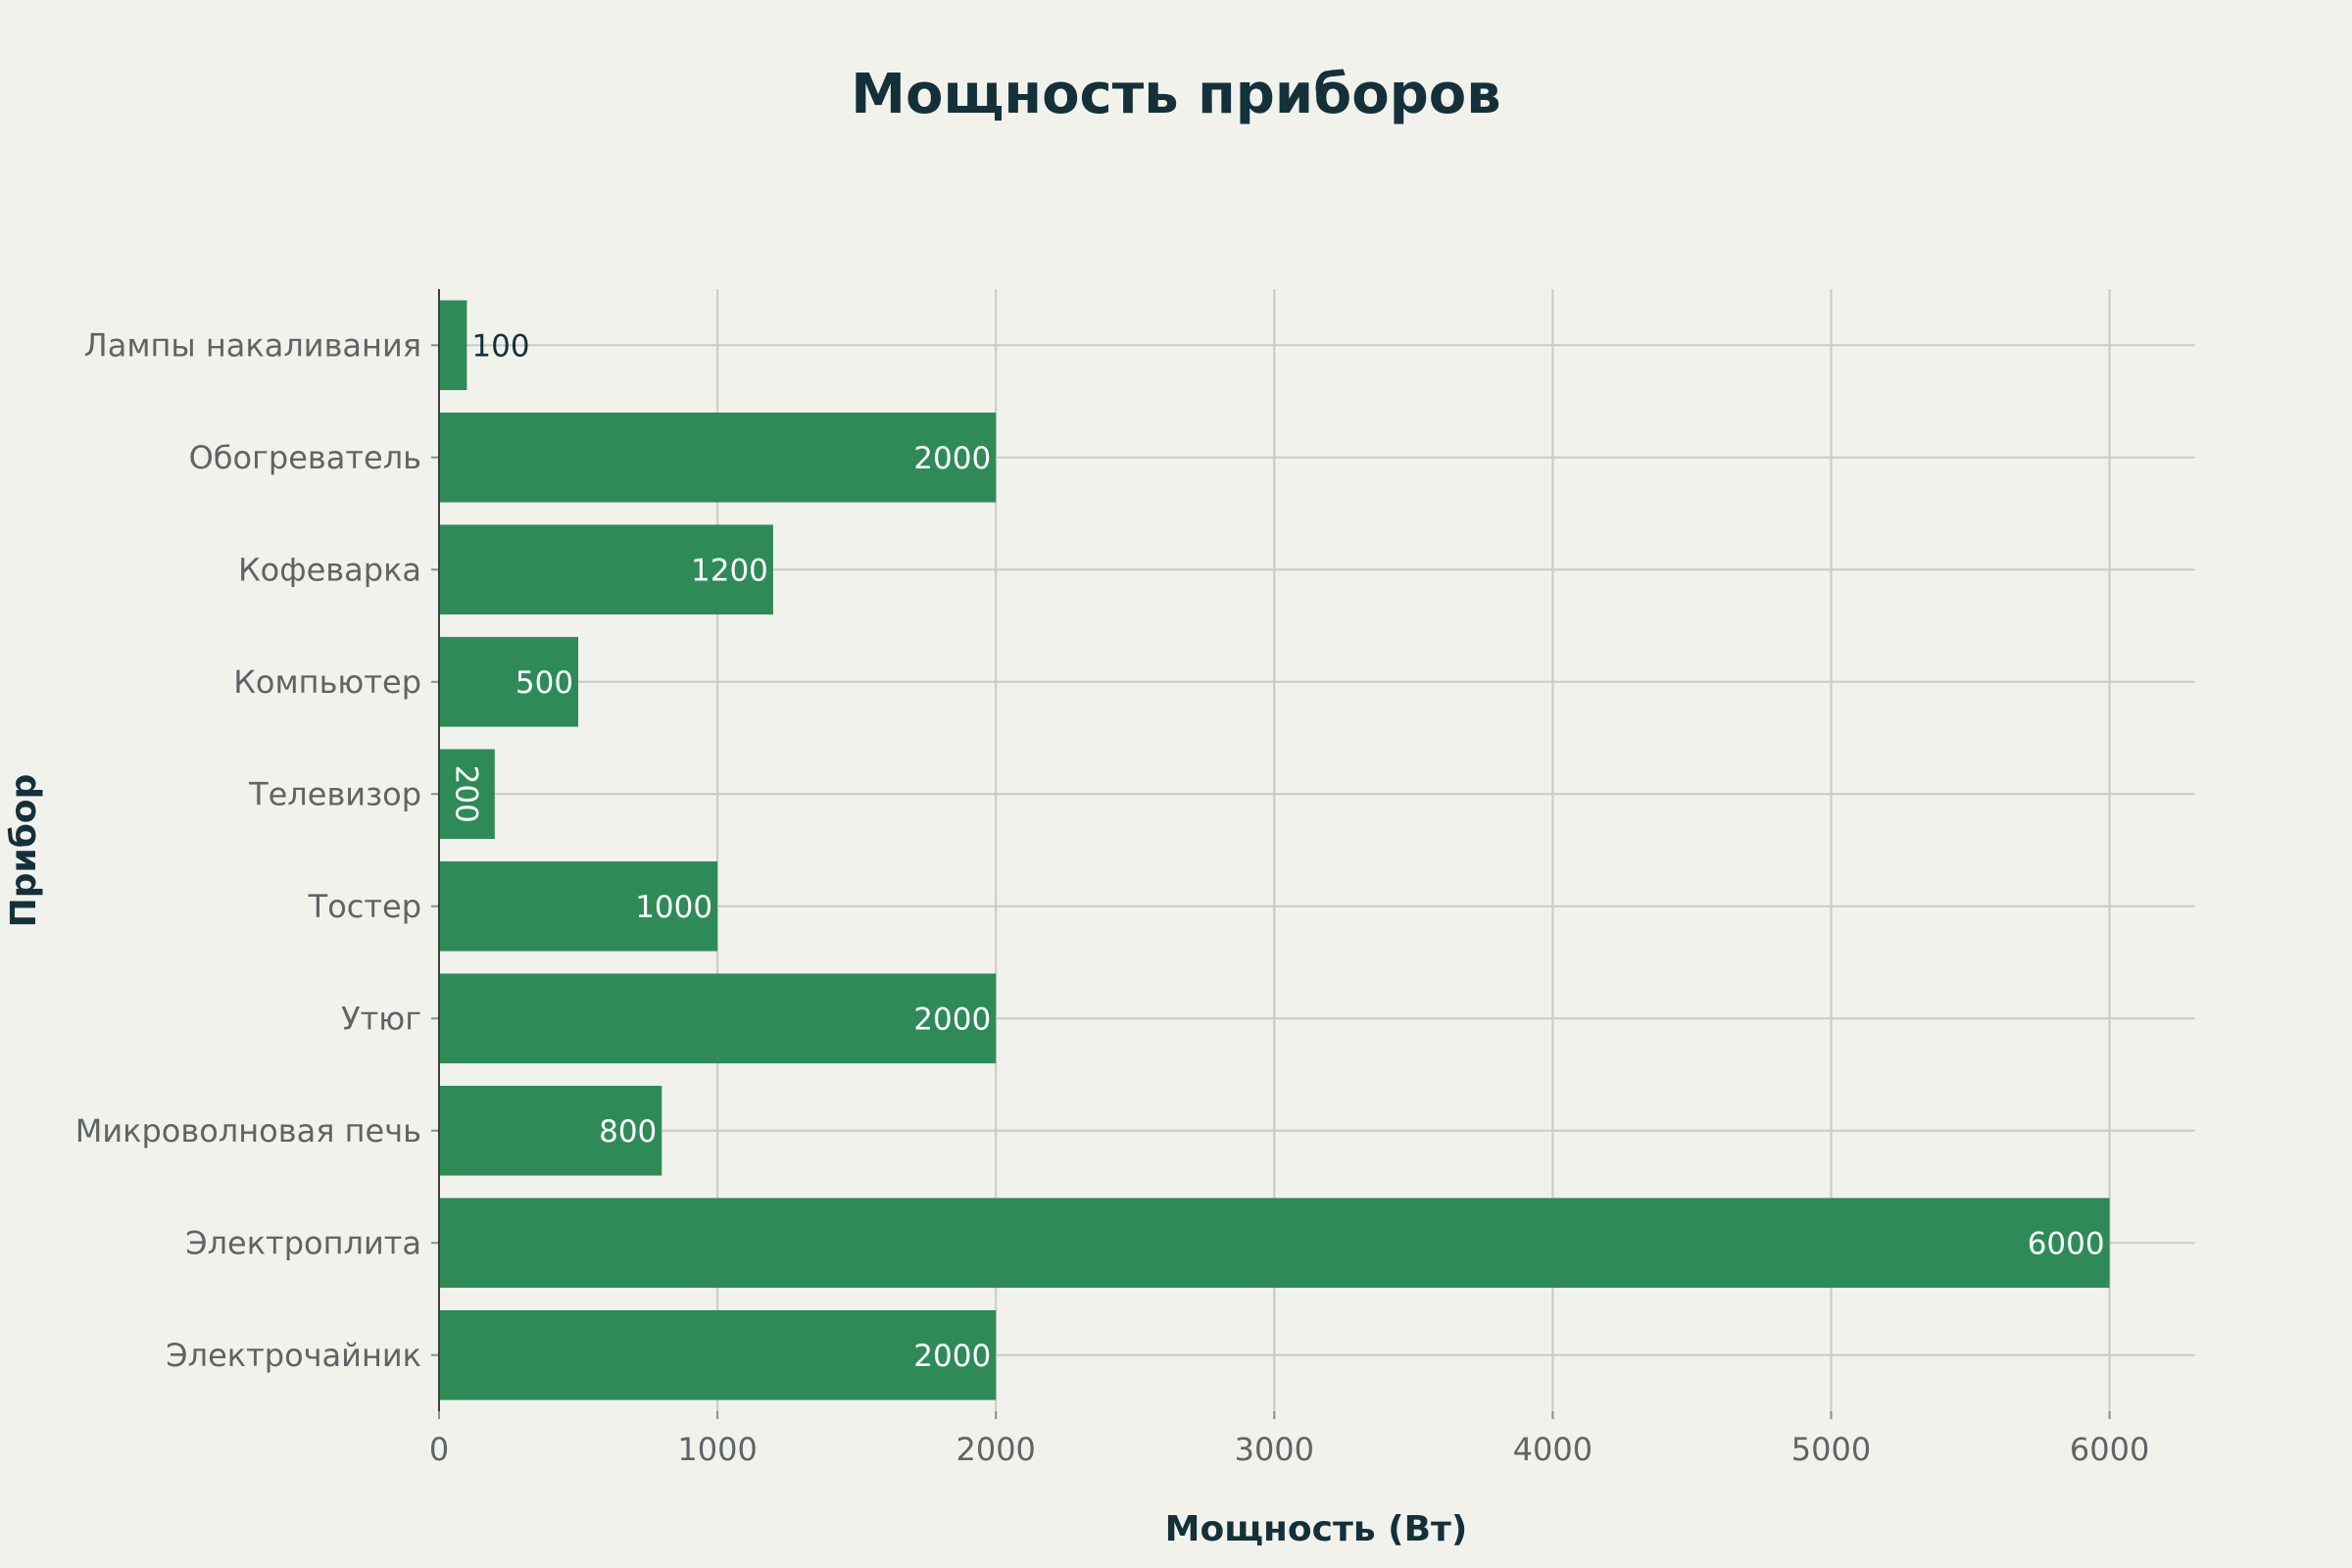 This screenshot has width=2352, height=1568. I want to click on y-tick-label: Электрочайник, so click(293, 1355).